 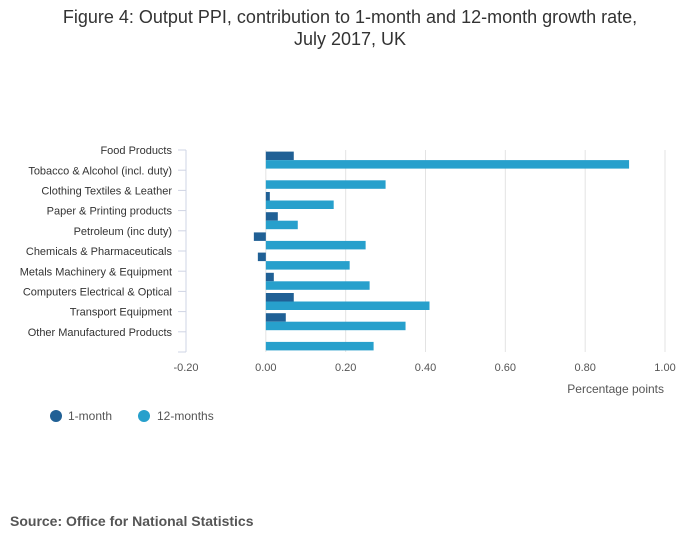 I want to click on legend-marker-12-months, so click(x=144, y=416).